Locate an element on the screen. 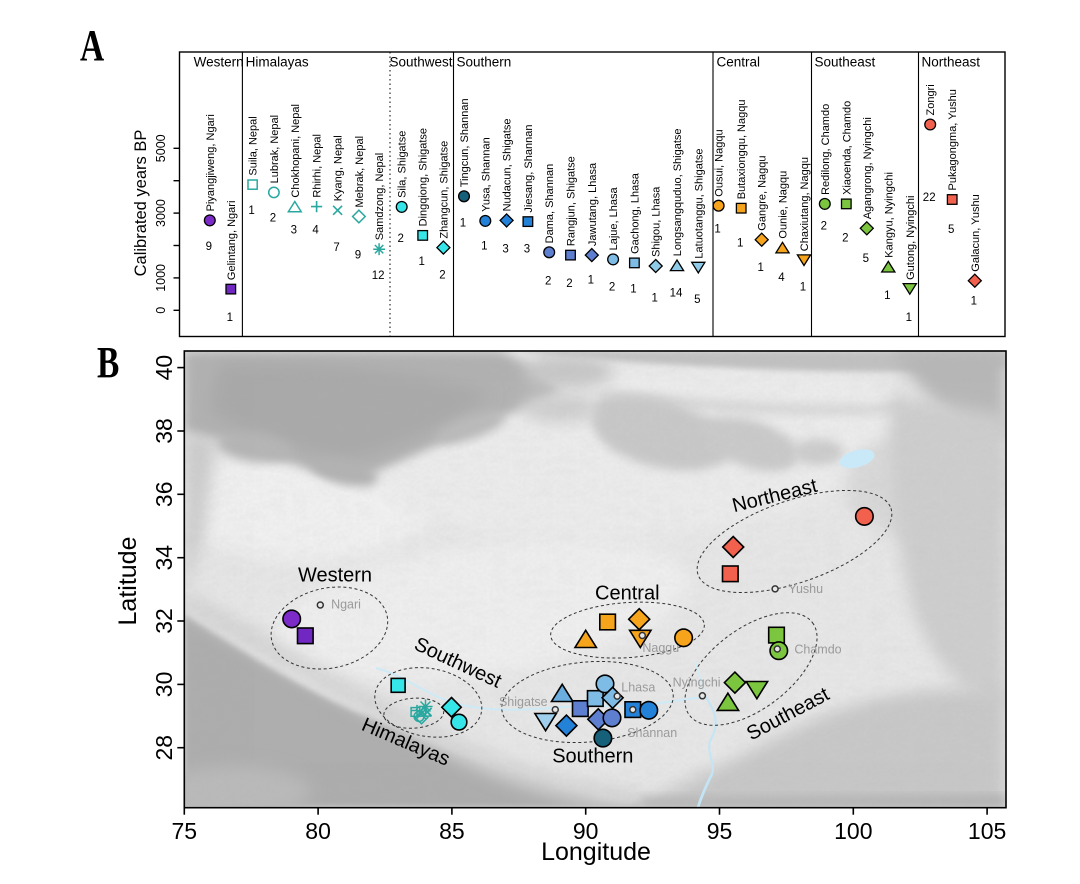 The width and height of the screenshot is (1080, 884). svg-text: Ngari is located at coordinates (346, 604).